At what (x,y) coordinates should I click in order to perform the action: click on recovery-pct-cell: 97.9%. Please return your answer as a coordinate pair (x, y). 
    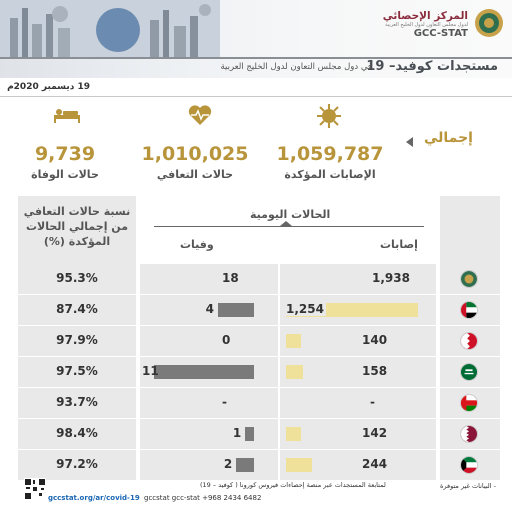
    Looking at the image, I should click on (77, 341).